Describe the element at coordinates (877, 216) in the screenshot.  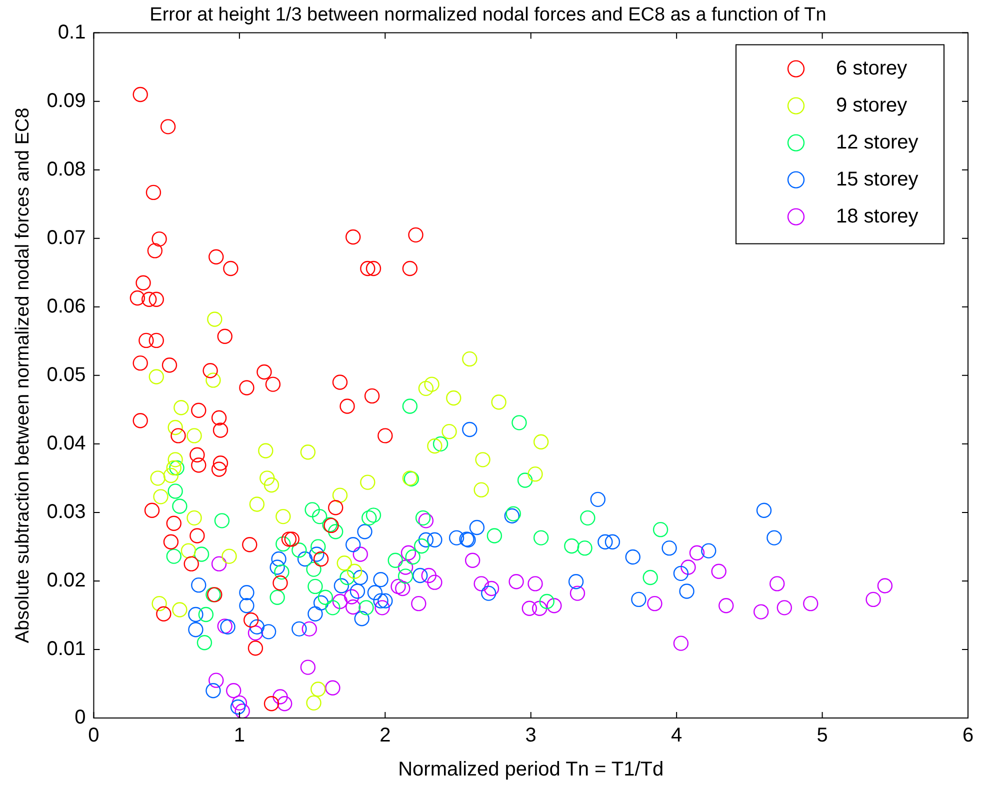
I see `legend-label: 18 storey` at that location.